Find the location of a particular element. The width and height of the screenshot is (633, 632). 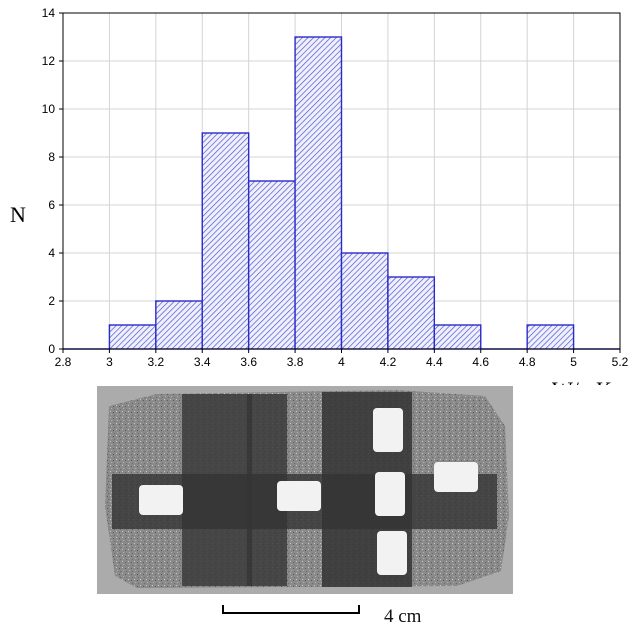

y-tick-labels: 0 2 4 6 8 10 12 14 is located at coordinates (52, 181).